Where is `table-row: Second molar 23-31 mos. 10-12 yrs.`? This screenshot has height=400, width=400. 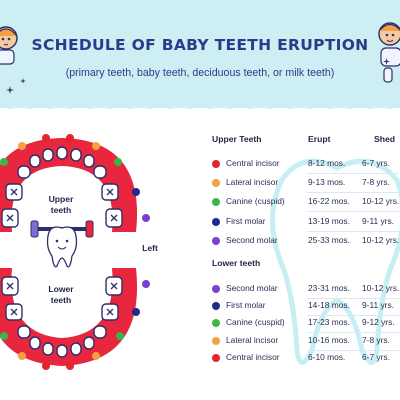 table-row: Second molar 23-31 mos. 10-12 yrs. is located at coordinates (306, 290).